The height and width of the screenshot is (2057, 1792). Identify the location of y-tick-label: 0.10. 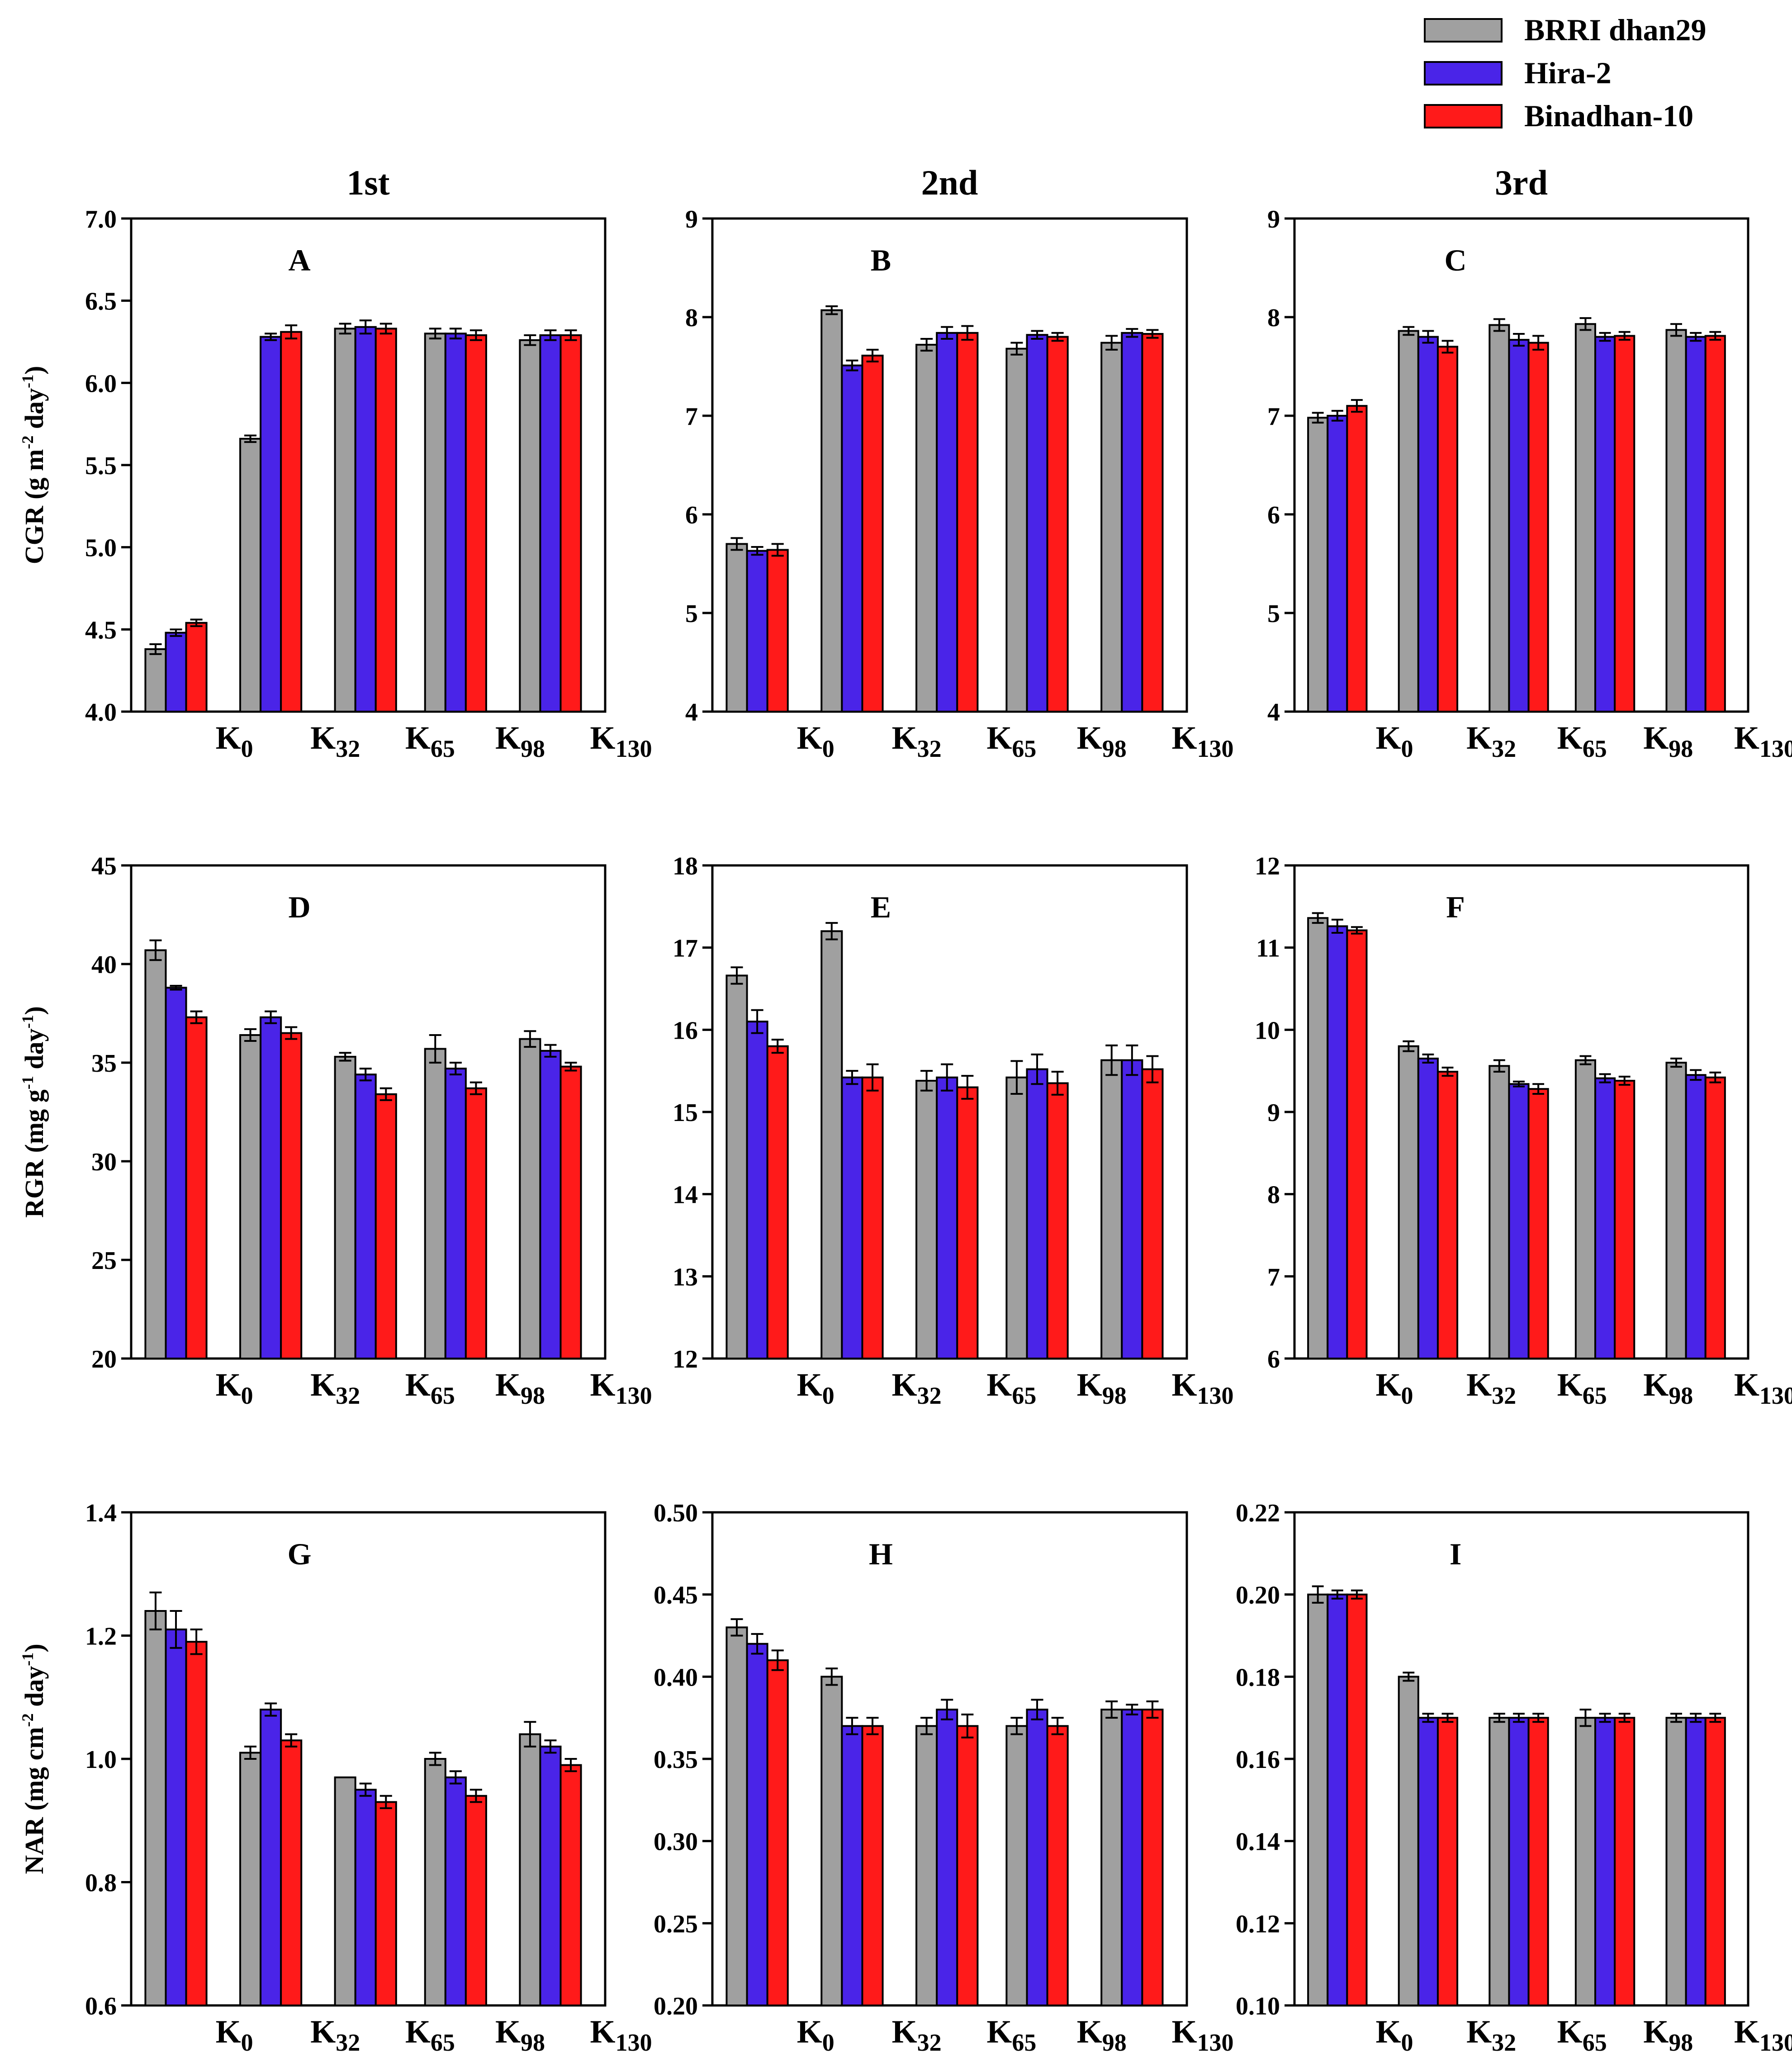
(1258, 2006).